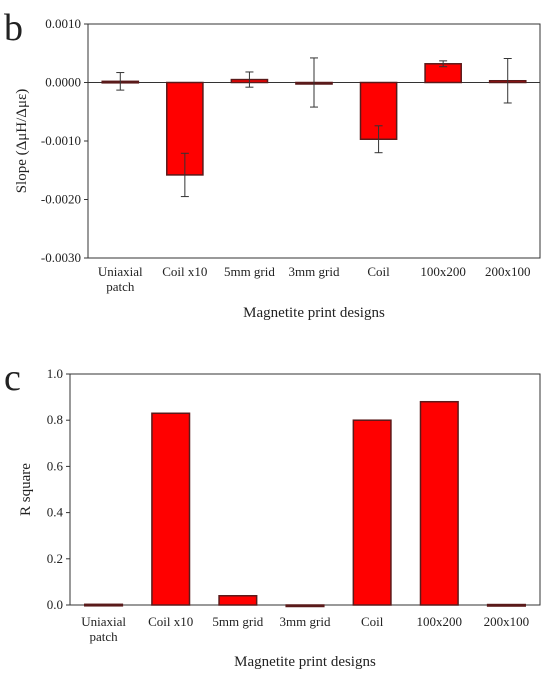 The image size is (550, 675). I want to click on y-tick-label: 0.2, so click(55, 558).